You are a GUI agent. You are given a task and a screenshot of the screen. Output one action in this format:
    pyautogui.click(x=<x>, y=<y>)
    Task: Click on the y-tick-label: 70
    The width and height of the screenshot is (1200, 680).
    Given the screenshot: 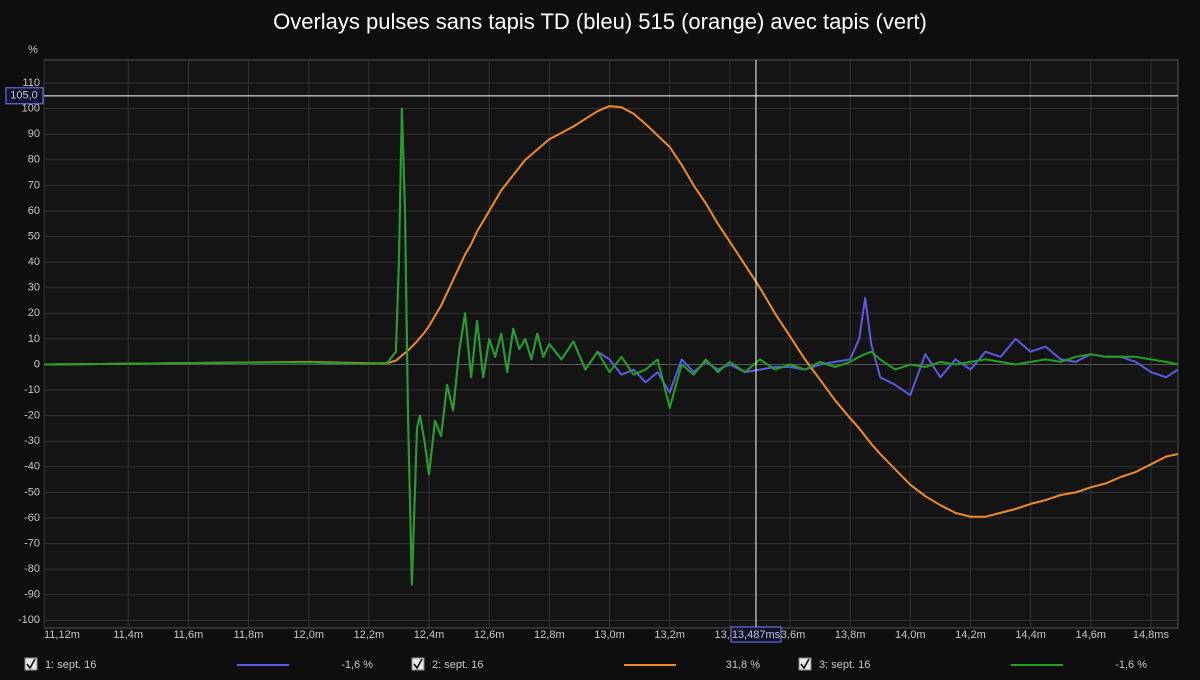 What is the action you would take?
    pyautogui.click(x=34, y=185)
    